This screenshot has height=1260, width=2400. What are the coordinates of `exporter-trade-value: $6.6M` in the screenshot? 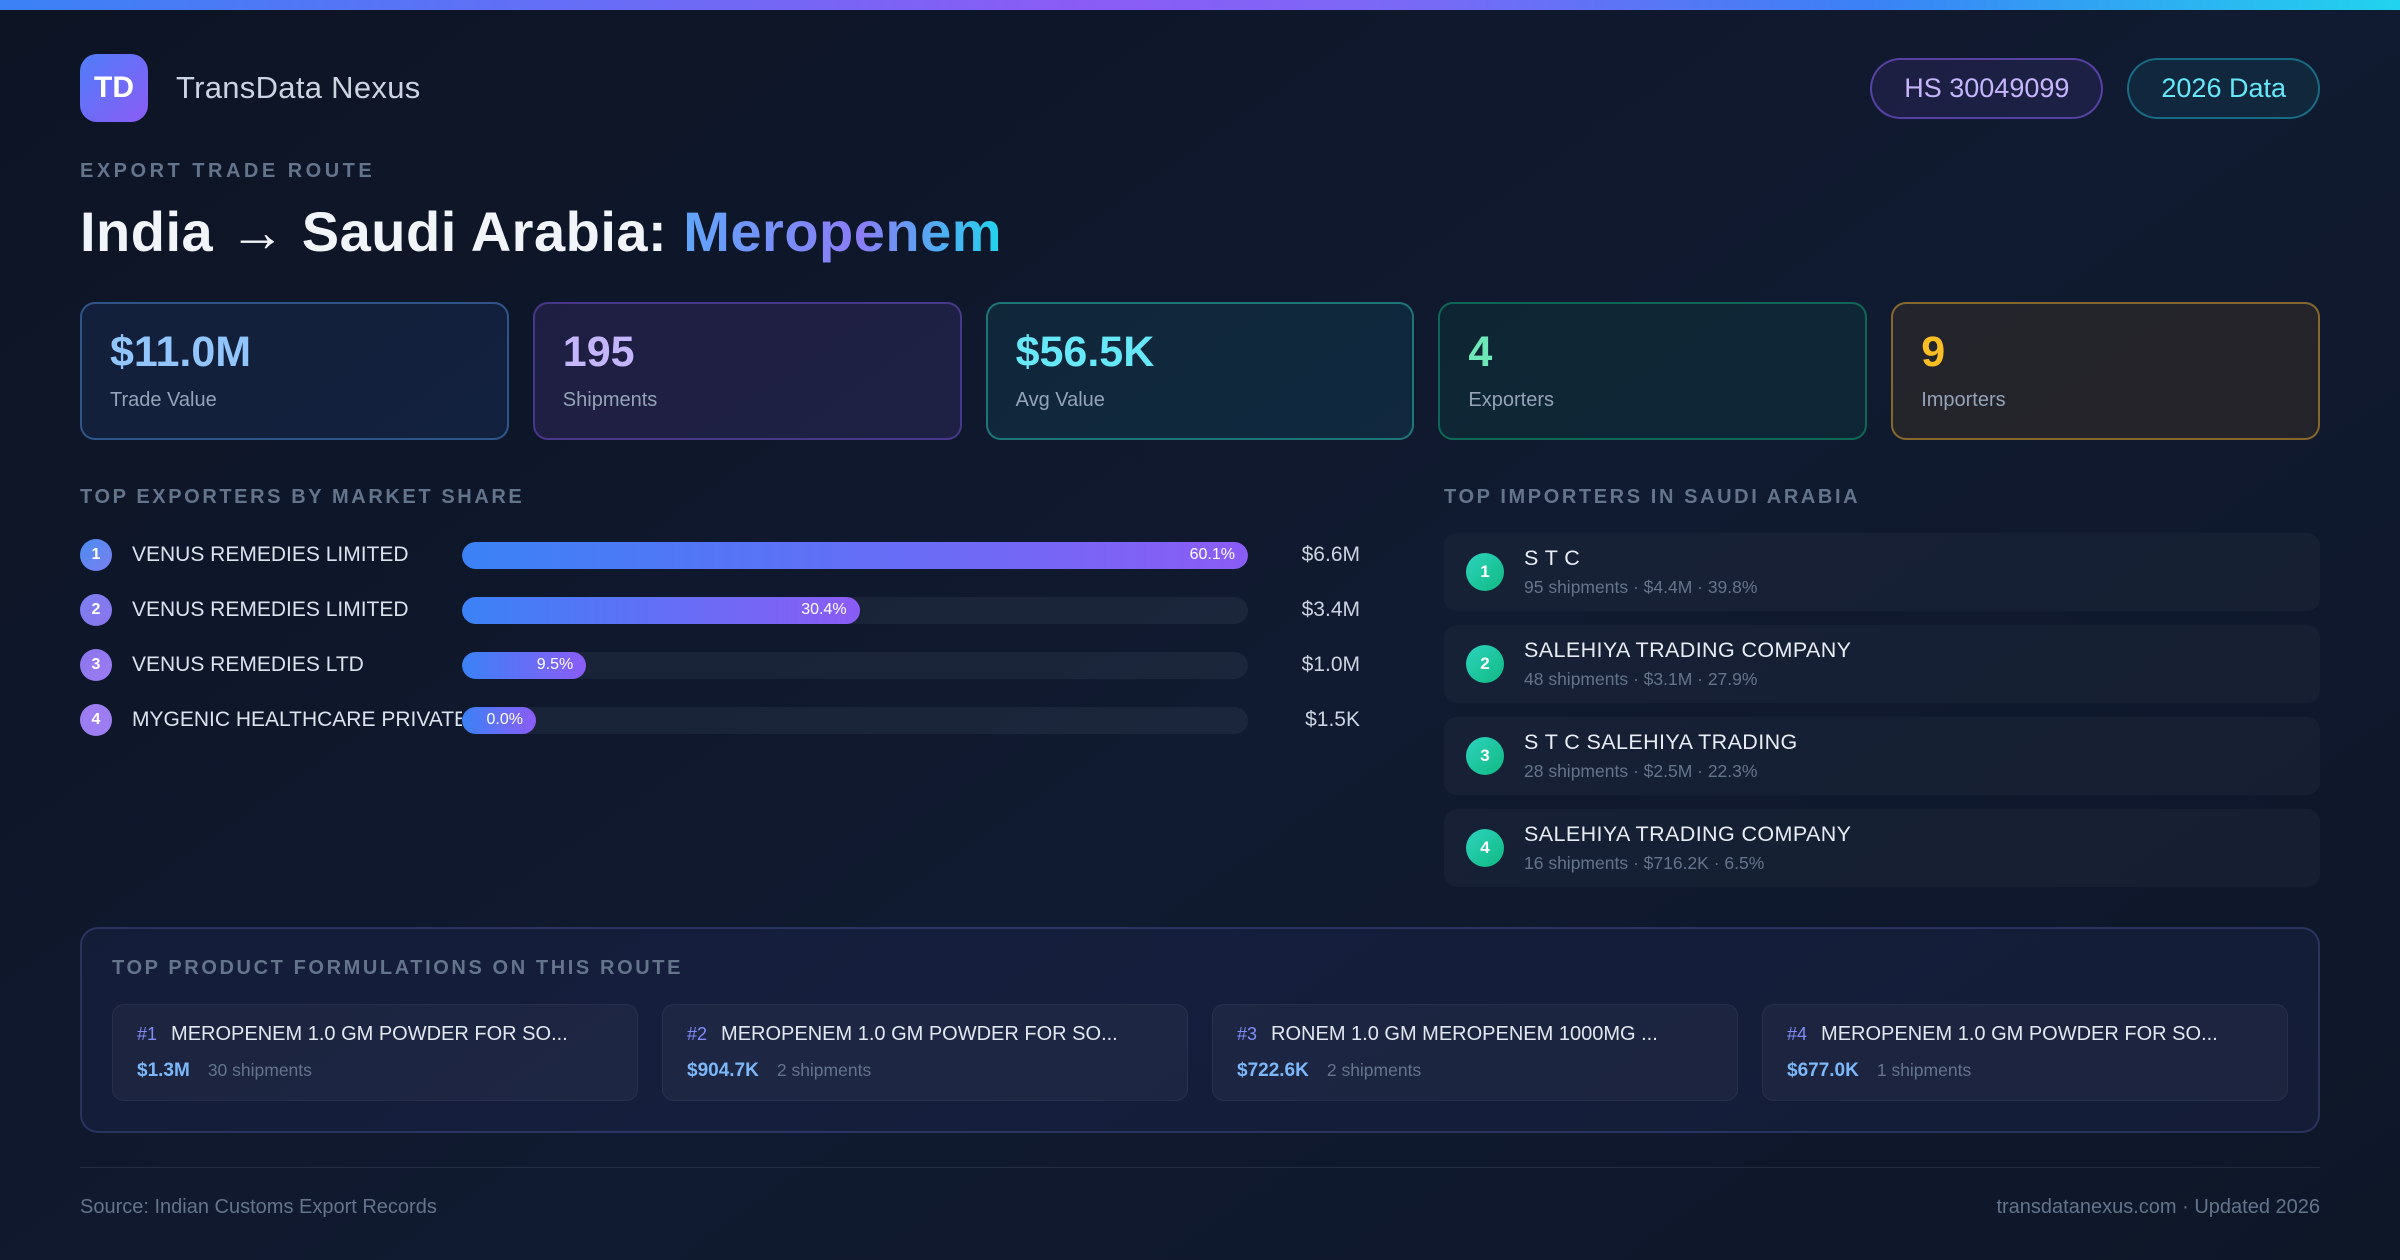 It's located at (1330, 554).